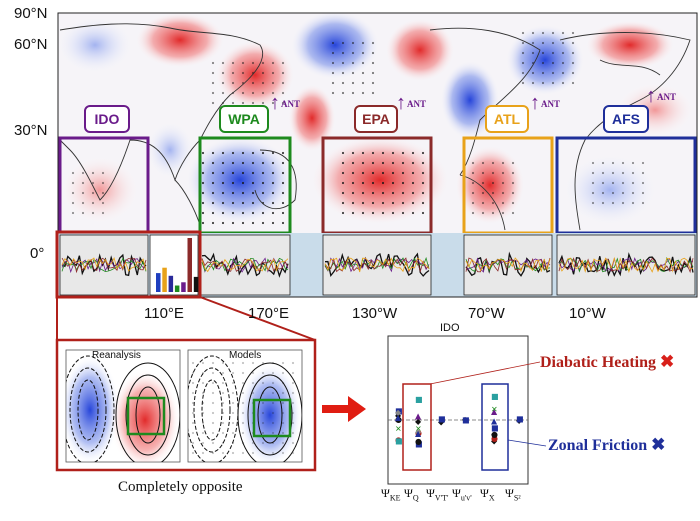 The image size is (700, 521). Describe the element at coordinates (551, 104) in the screenshot. I see `ant-label-atl: ANT` at that location.